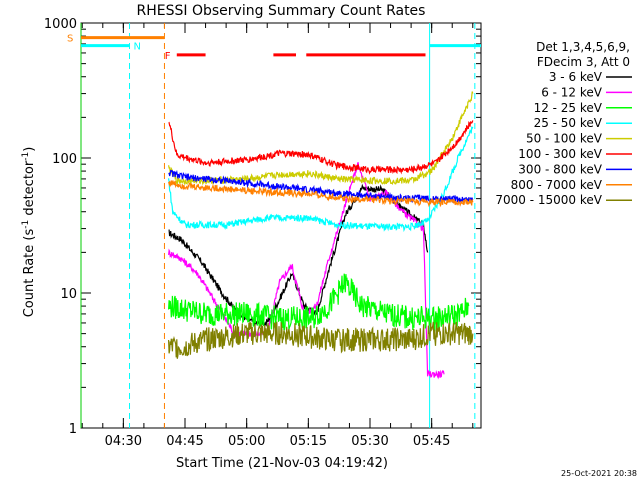 The image size is (640, 480). I want to click on y-tick-label: 10, so click(68, 294).